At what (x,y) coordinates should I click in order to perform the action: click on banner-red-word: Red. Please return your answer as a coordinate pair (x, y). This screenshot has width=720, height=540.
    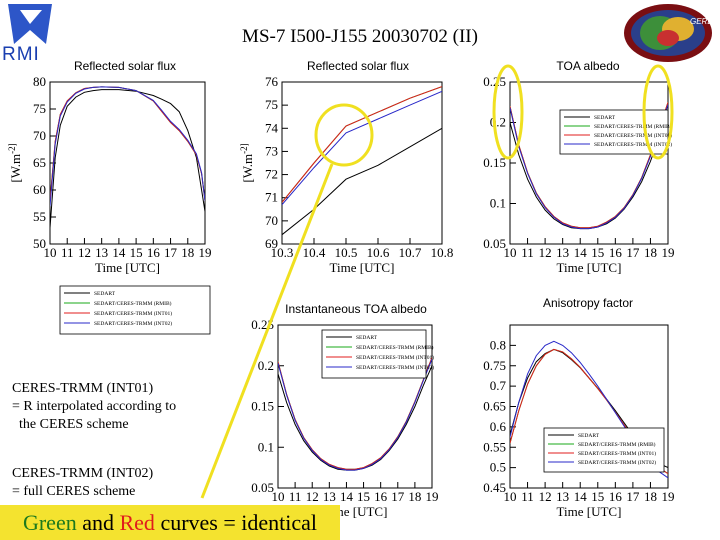
    Looking at the image, I should click on (137, 522).